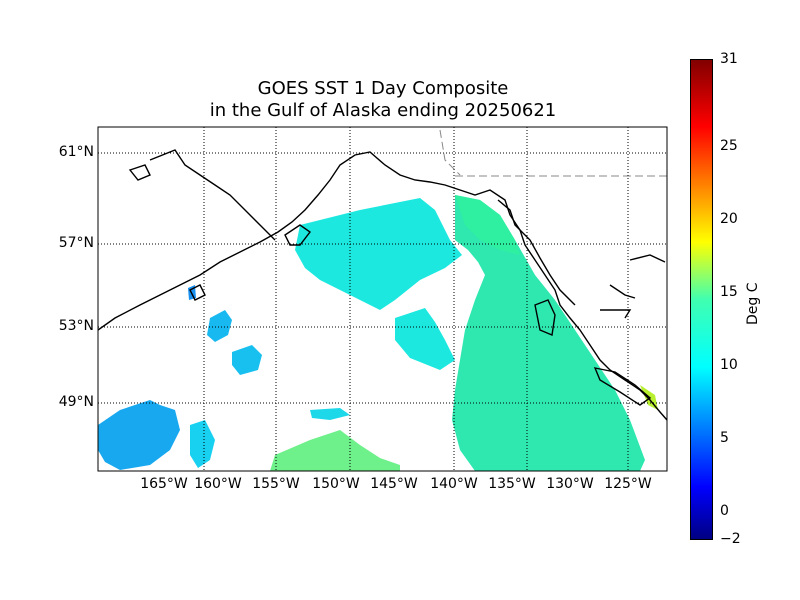 The width and height of the screenshot is (800, 600). Describe the element at coordinates (724, 511) in the screenshot. I see `colorbar-tick-0: 0` at that location.